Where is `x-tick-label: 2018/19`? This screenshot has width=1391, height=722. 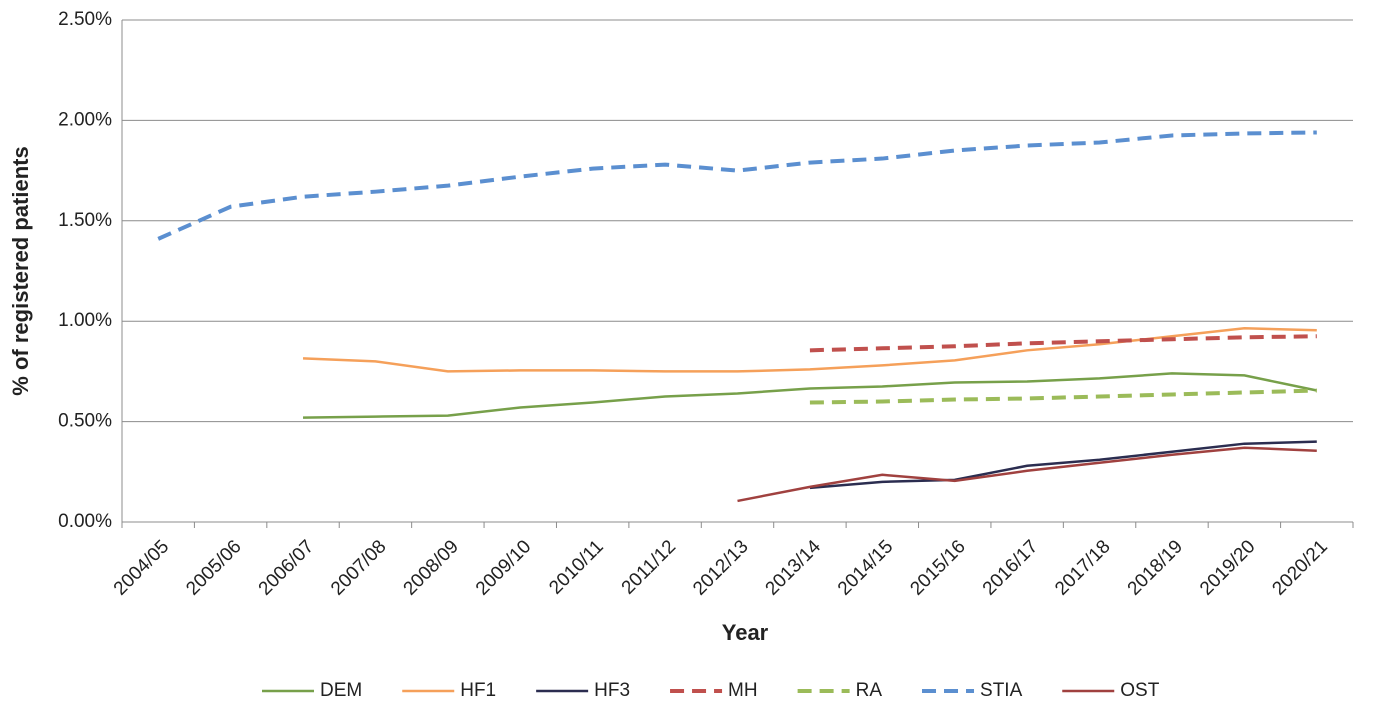
x-tick-label: 2018/19 is located at coordinates (1155, 567).